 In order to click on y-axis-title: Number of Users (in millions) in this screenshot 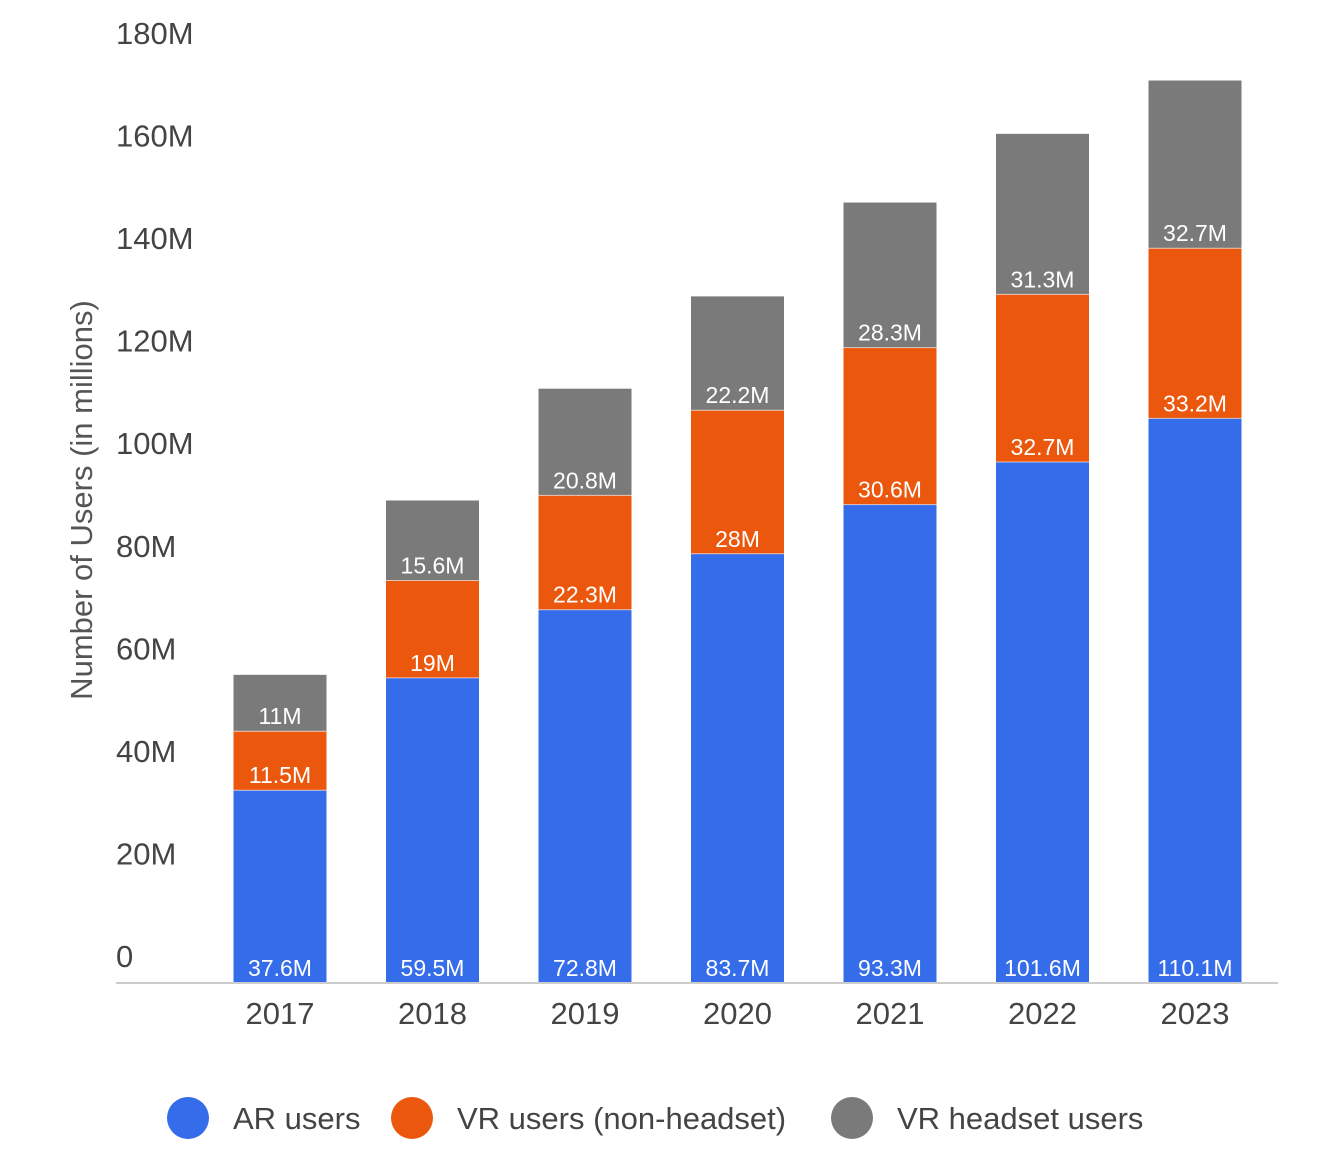, I will do `click(81, 500)`.